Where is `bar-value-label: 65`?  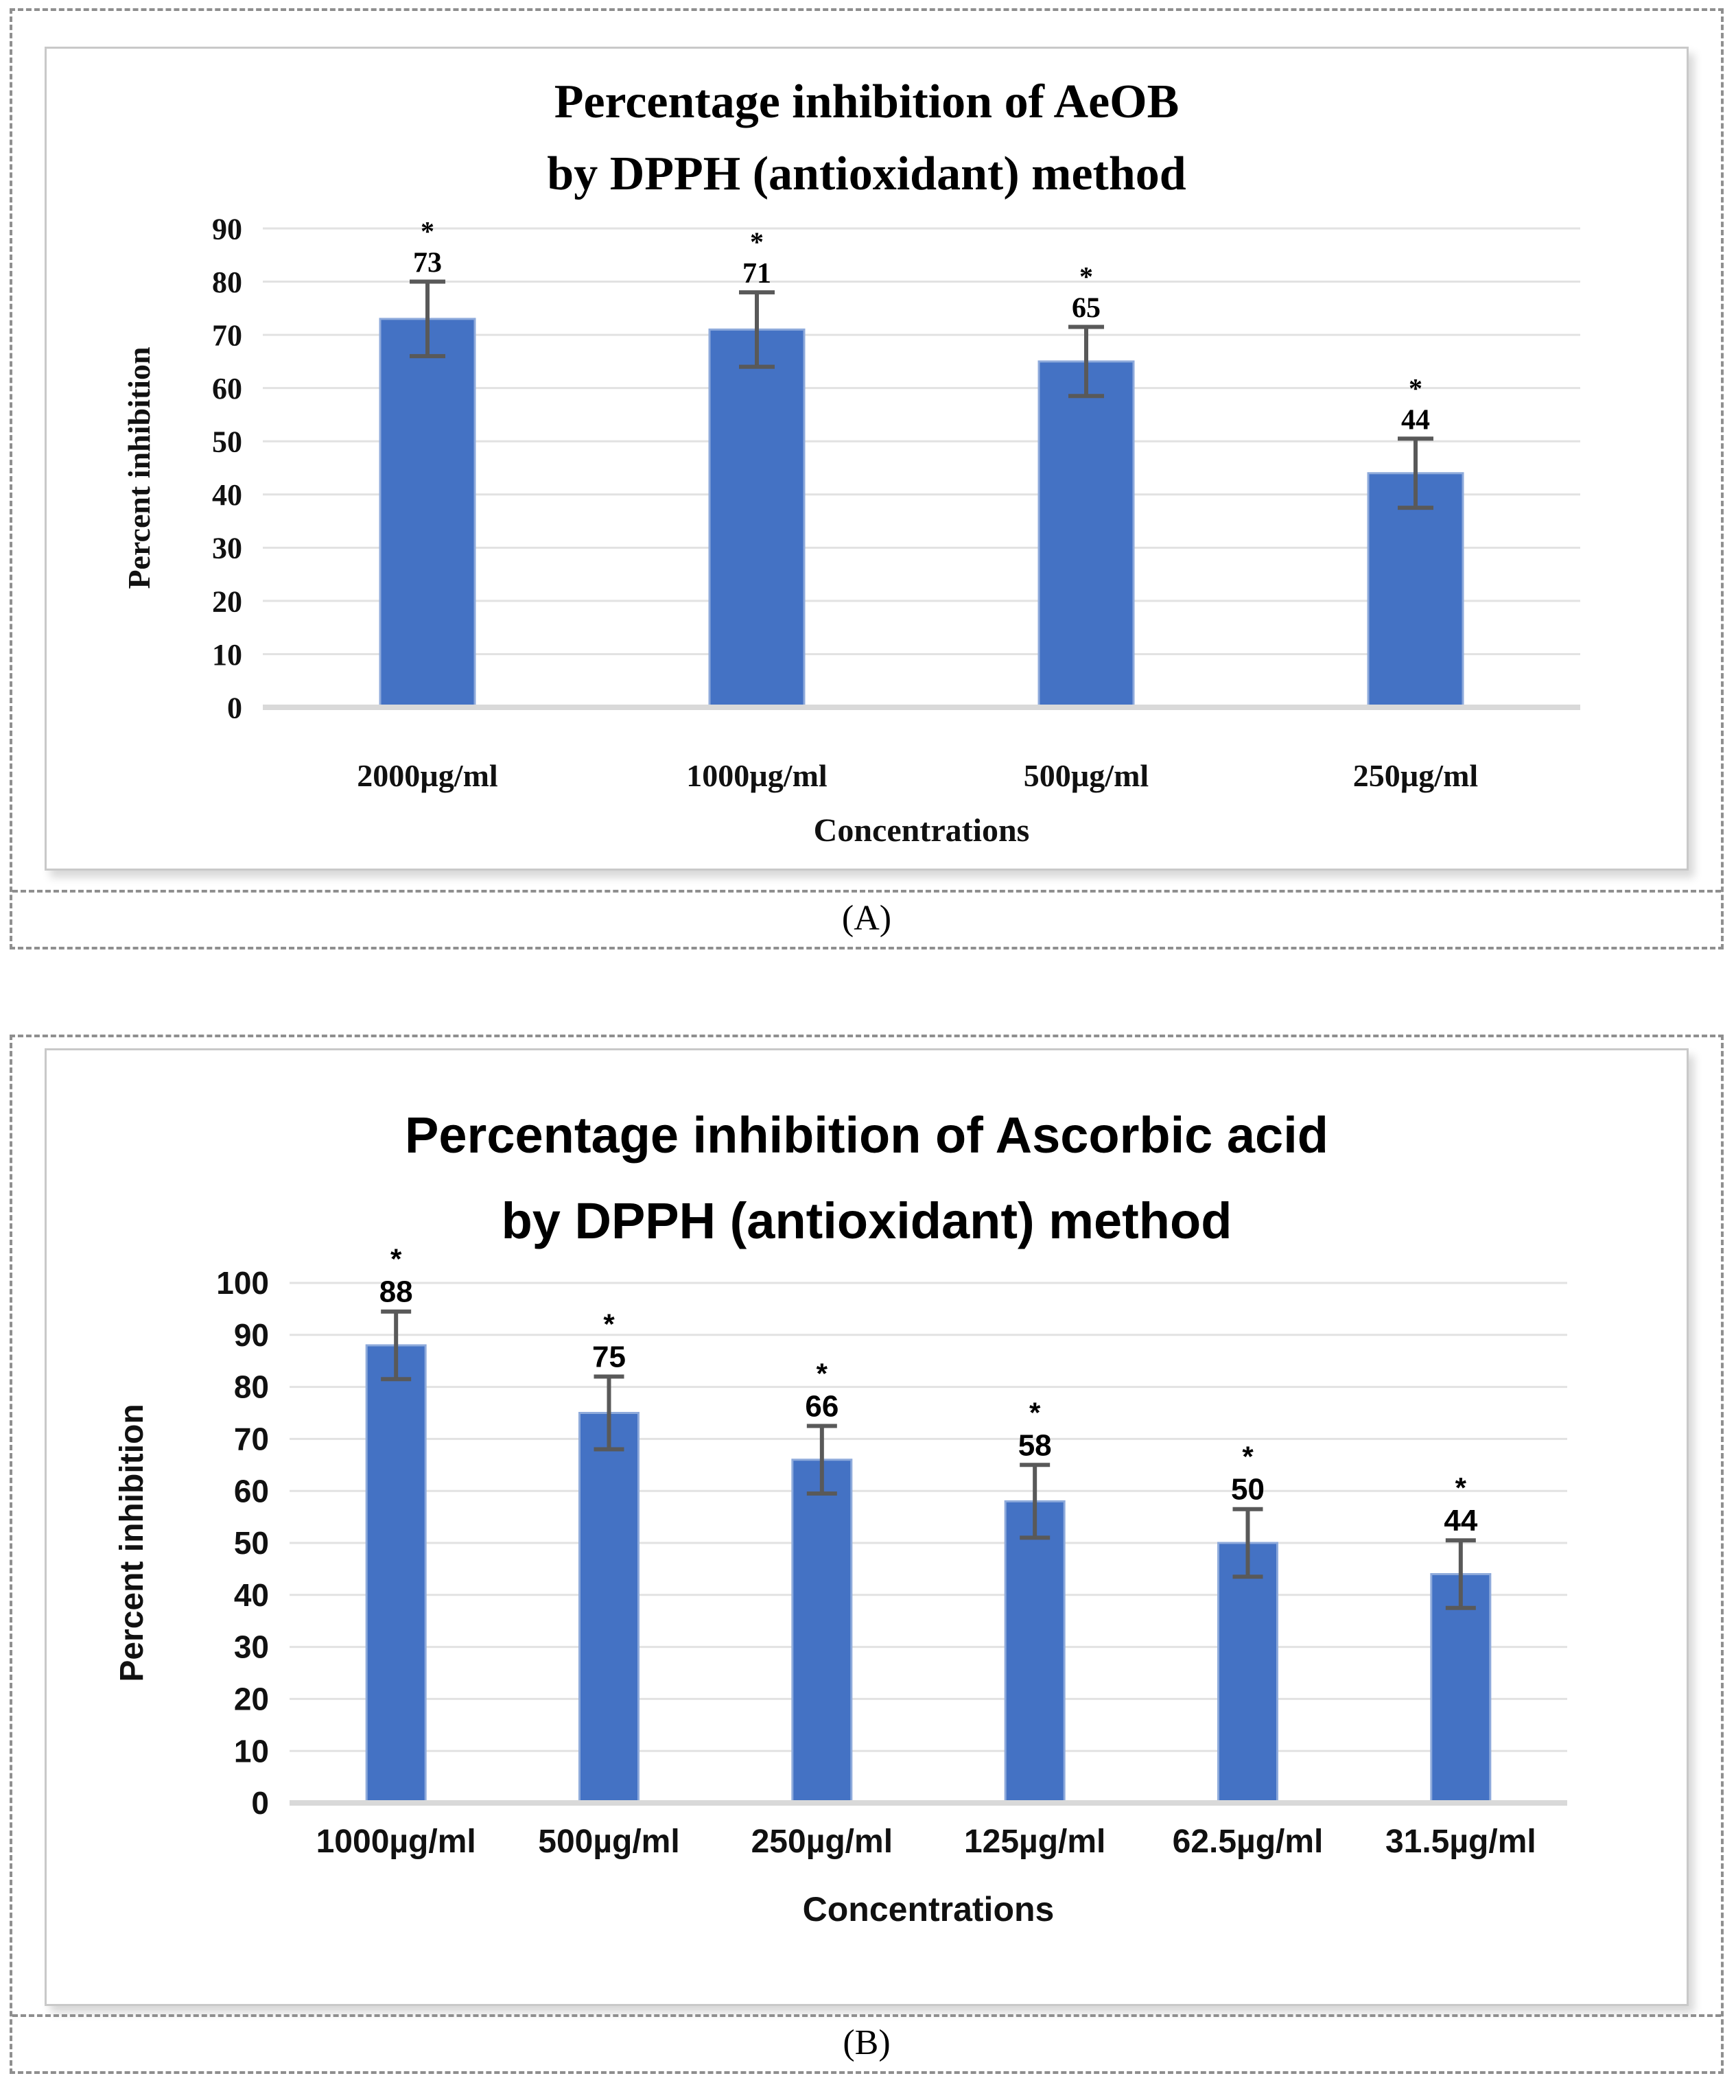 bar-value-label: 65 is located at coordinates (1087, 308).